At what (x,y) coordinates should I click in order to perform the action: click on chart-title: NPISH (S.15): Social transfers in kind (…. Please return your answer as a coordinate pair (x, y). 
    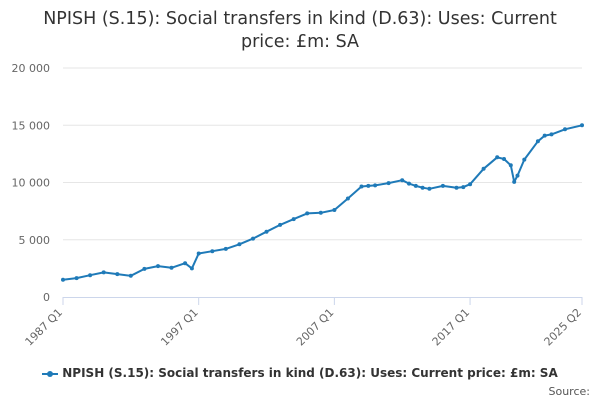
    Looking at the image, I should click on (300, 31).